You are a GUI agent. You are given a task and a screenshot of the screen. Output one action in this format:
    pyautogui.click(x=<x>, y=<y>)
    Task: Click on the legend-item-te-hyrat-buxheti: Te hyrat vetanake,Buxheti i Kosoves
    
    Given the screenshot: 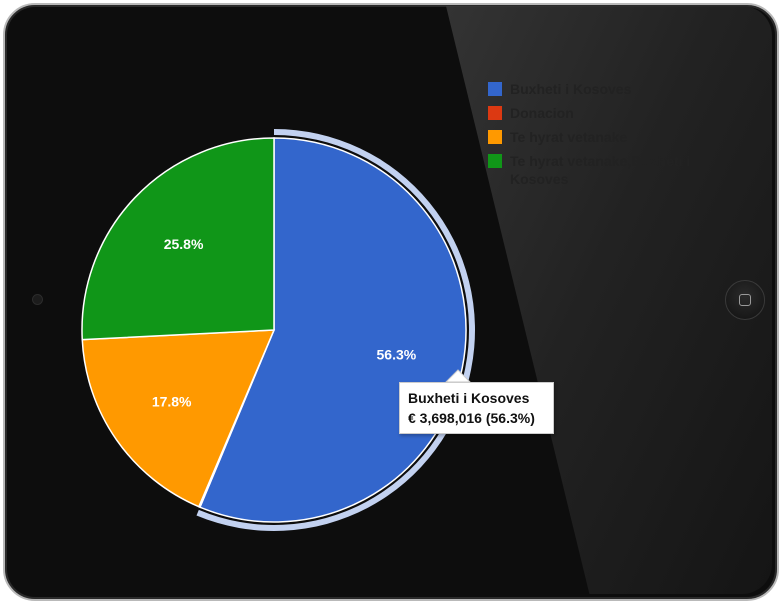 What is the action you would take?
    pyautogui.click(x=595, y=170)
    